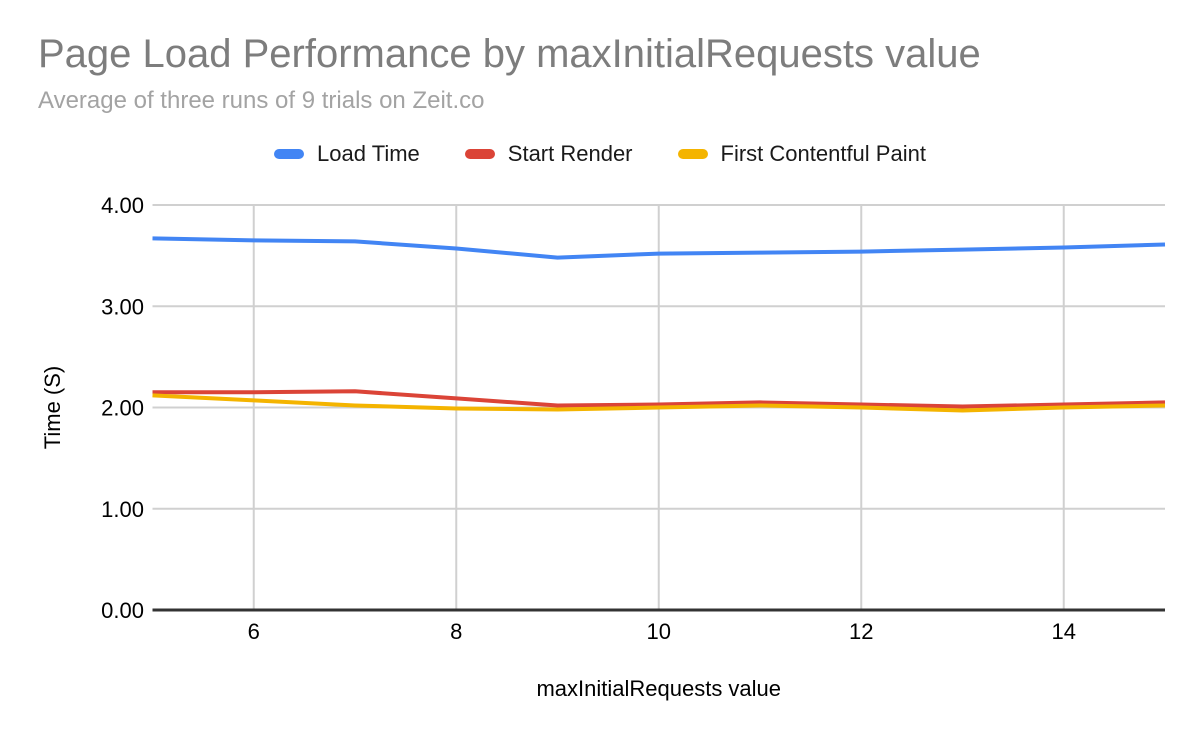 The width and height of the screenshot is (1200, 742). Describe the element at coordinates (823, 153) in the screenshot. I see `legend-label: First Contentful Paint` at that location.